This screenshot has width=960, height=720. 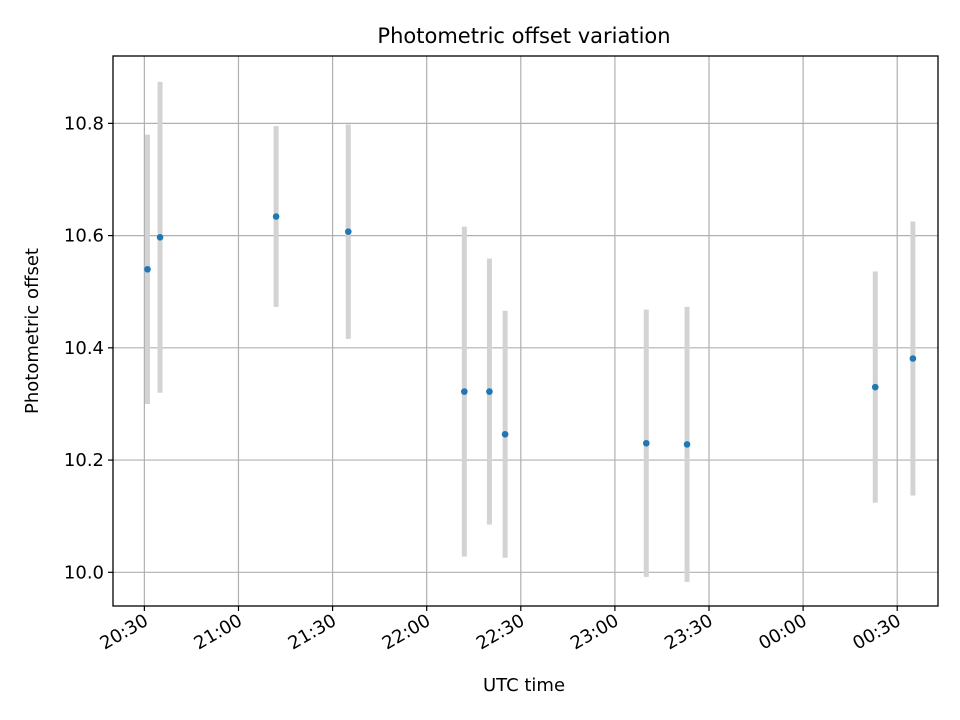 What do you see at coordinates (524, 685) in the screenshot?
I see `x-axis-label: UTC time` at bounding box center [524, 685].